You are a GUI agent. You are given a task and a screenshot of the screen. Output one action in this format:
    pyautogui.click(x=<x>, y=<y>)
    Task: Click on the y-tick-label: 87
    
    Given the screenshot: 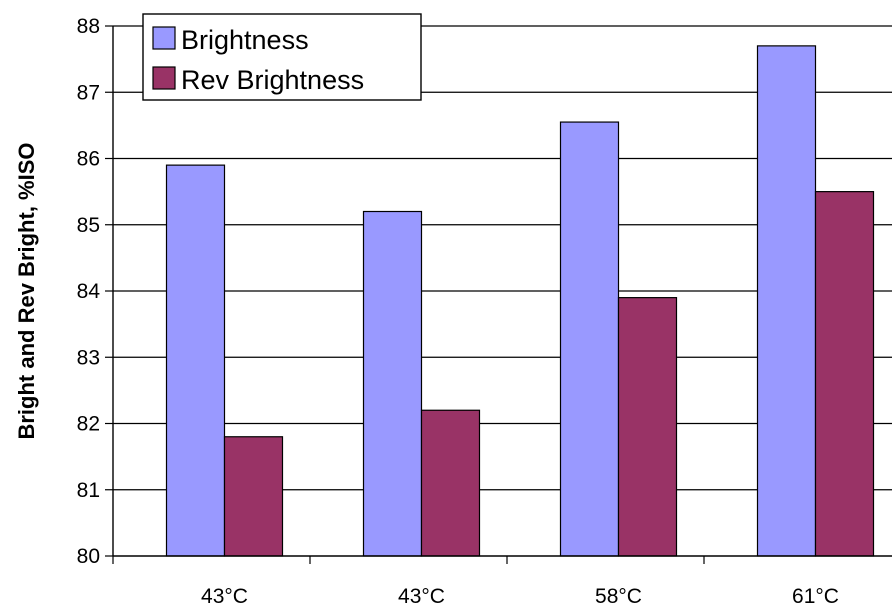 What is the action you would take?
    pyautogui.click(x=88, y=92)
    